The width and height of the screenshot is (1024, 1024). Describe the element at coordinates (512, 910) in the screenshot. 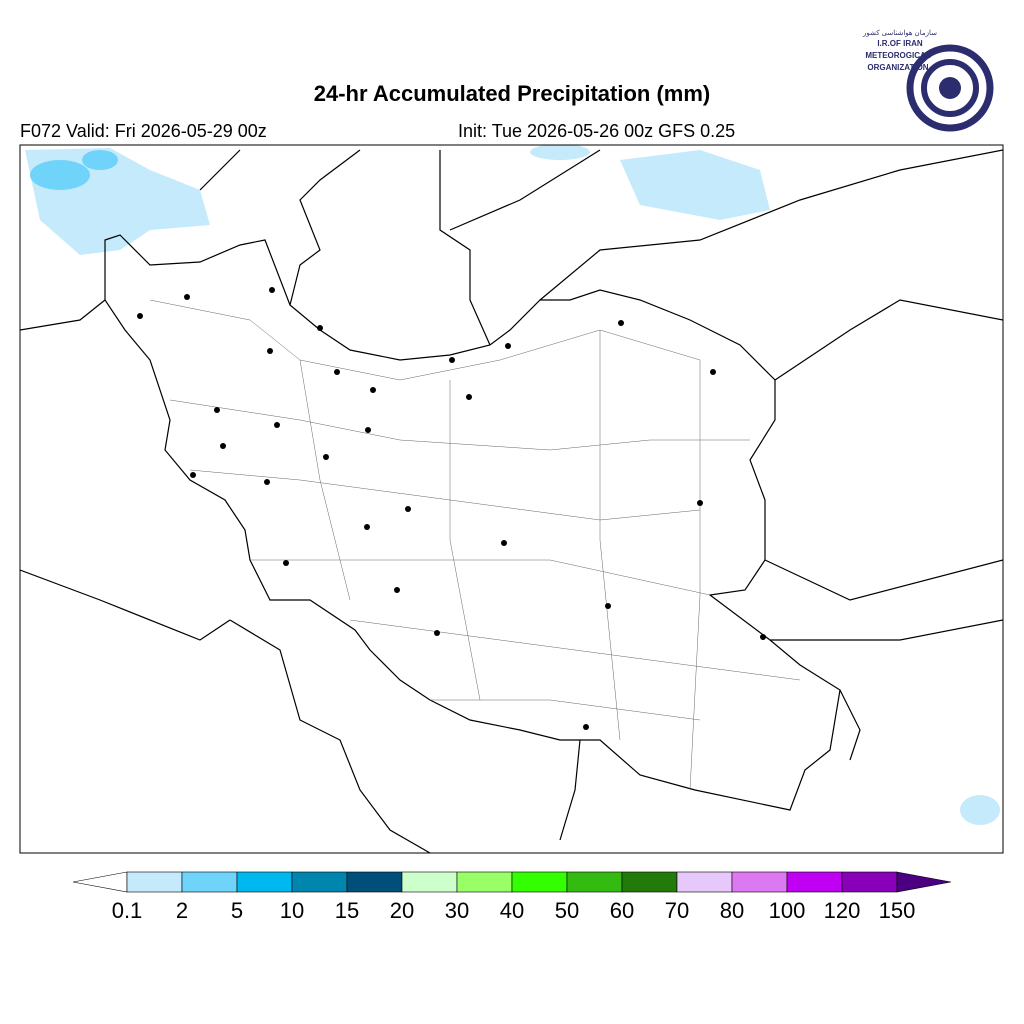

I see `colorbar-label: 40` at that location.